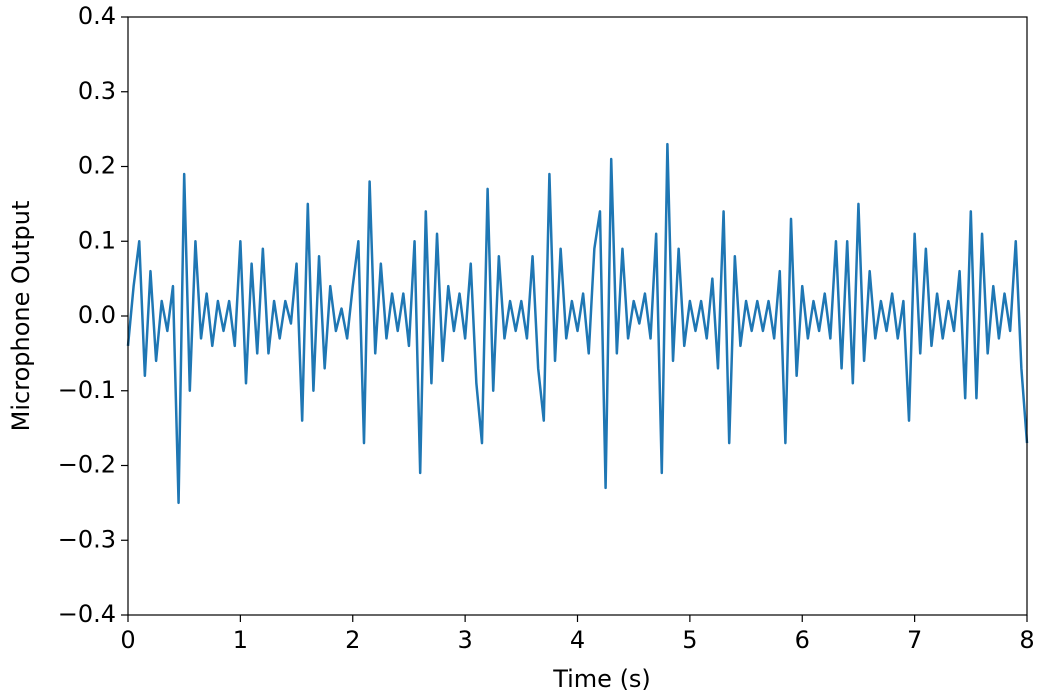 The width and height of the screenshot is (1042, 700). What do you see at coordinates (87, 390) in the screenshot?
I see `y-tick-label: −0.1` at bounding box center [87, 390].